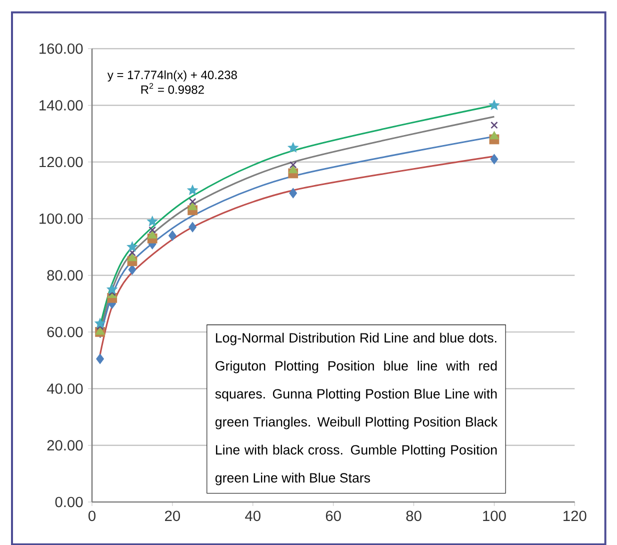 Image resolution: width=617 pixels, height=545 pixels. I want to click on x-tick-label: 60, so click(333, 515).